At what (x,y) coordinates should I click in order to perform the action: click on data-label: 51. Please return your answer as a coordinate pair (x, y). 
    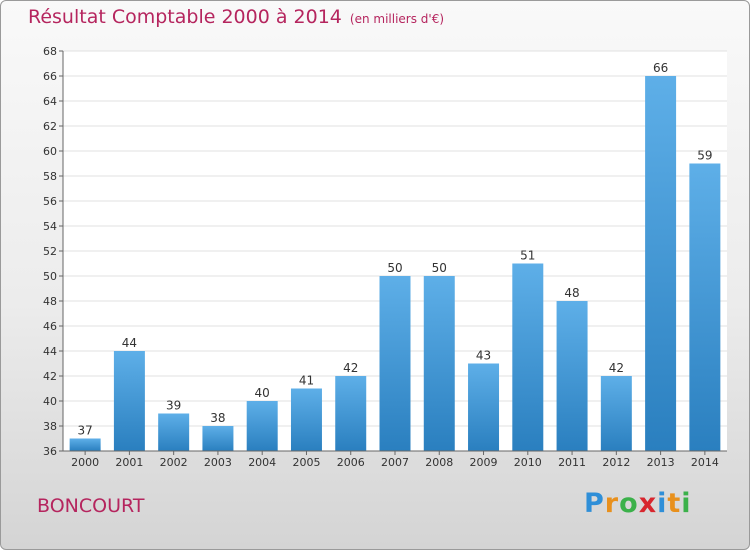
    Looking at the image, I should click on (527, 256).